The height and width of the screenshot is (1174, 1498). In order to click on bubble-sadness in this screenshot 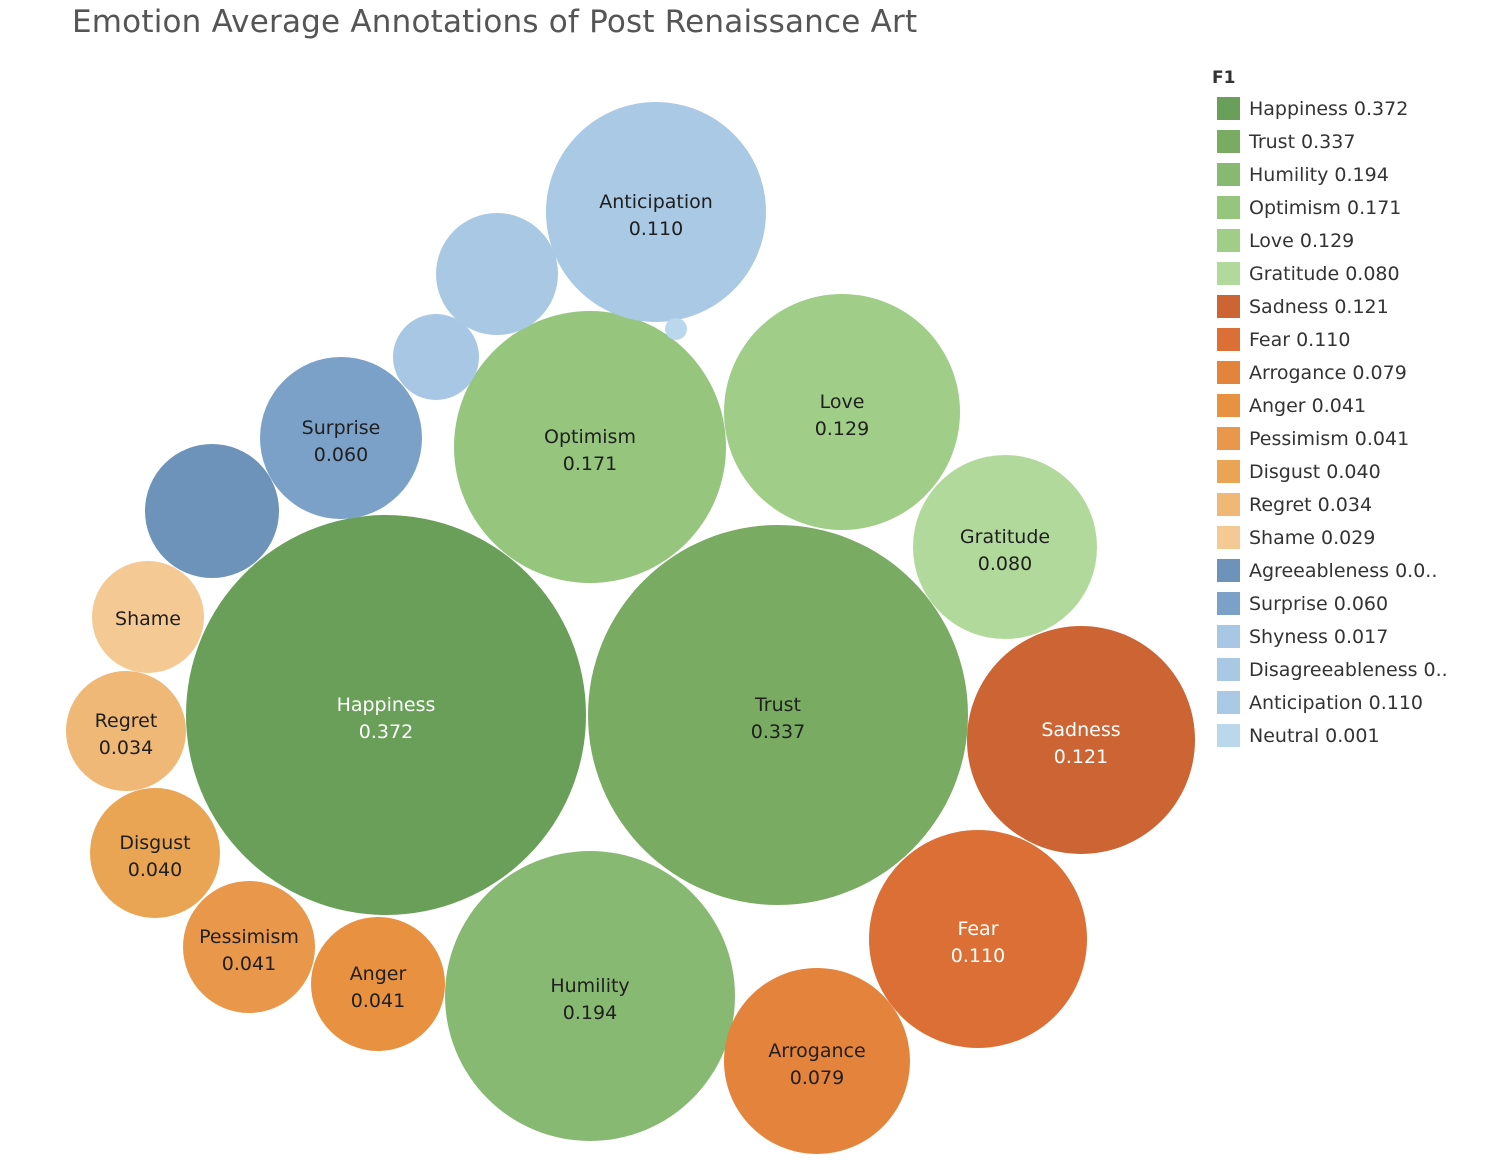, I will do `click(1081, 740)`.